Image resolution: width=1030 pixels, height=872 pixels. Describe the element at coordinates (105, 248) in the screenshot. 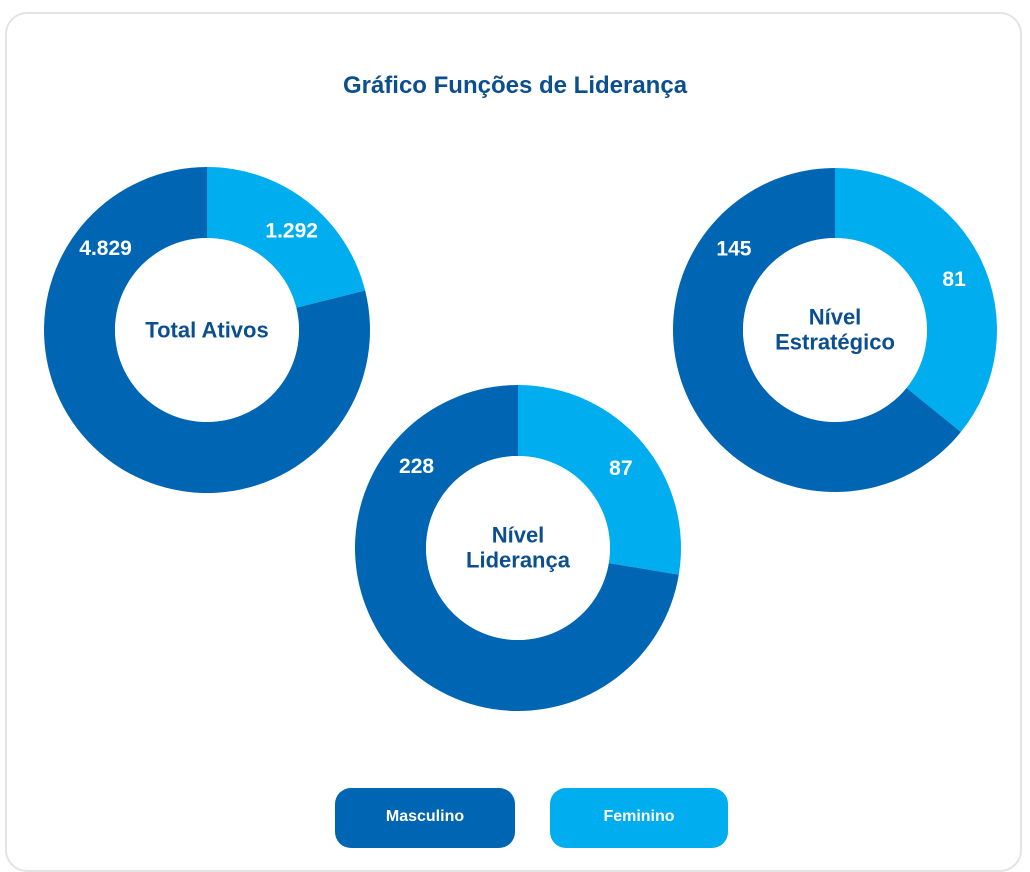

I see `value-label: 4.829` at that location.